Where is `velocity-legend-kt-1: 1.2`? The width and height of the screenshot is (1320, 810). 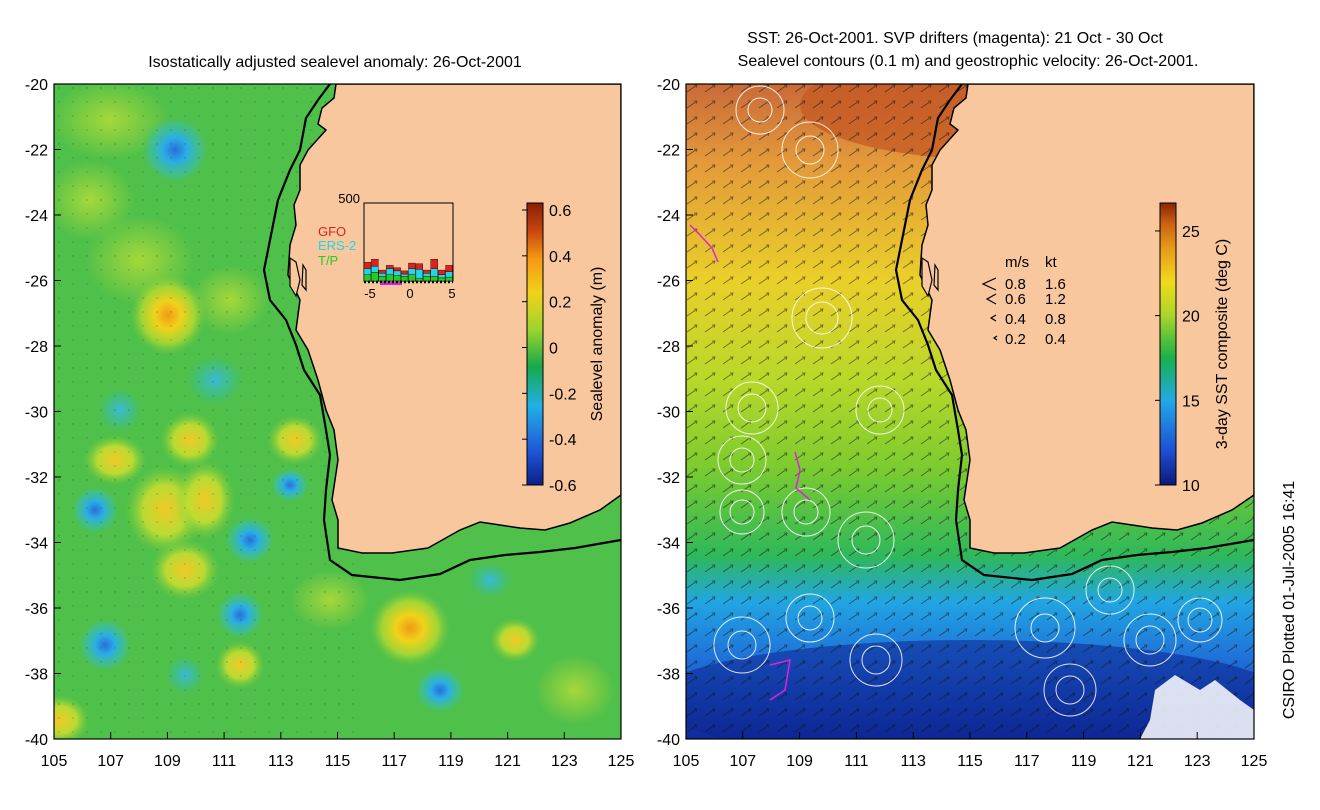 velocity-legend-kt-1: 1.2 is located at coordinates (1055, 299).